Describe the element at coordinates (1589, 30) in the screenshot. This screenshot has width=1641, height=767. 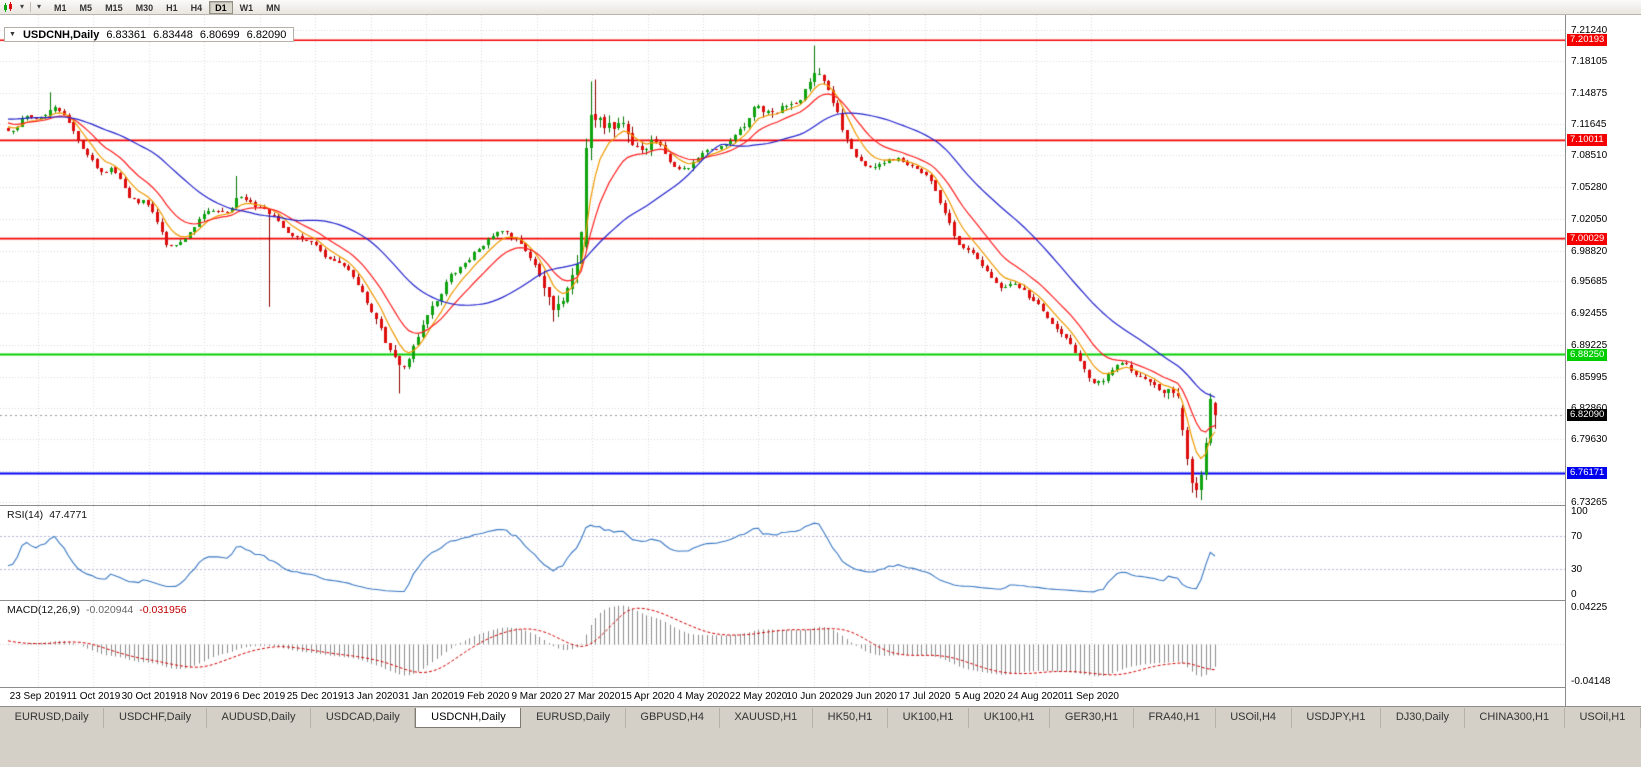
I see `price-tick-label: 7.21240` at that location.